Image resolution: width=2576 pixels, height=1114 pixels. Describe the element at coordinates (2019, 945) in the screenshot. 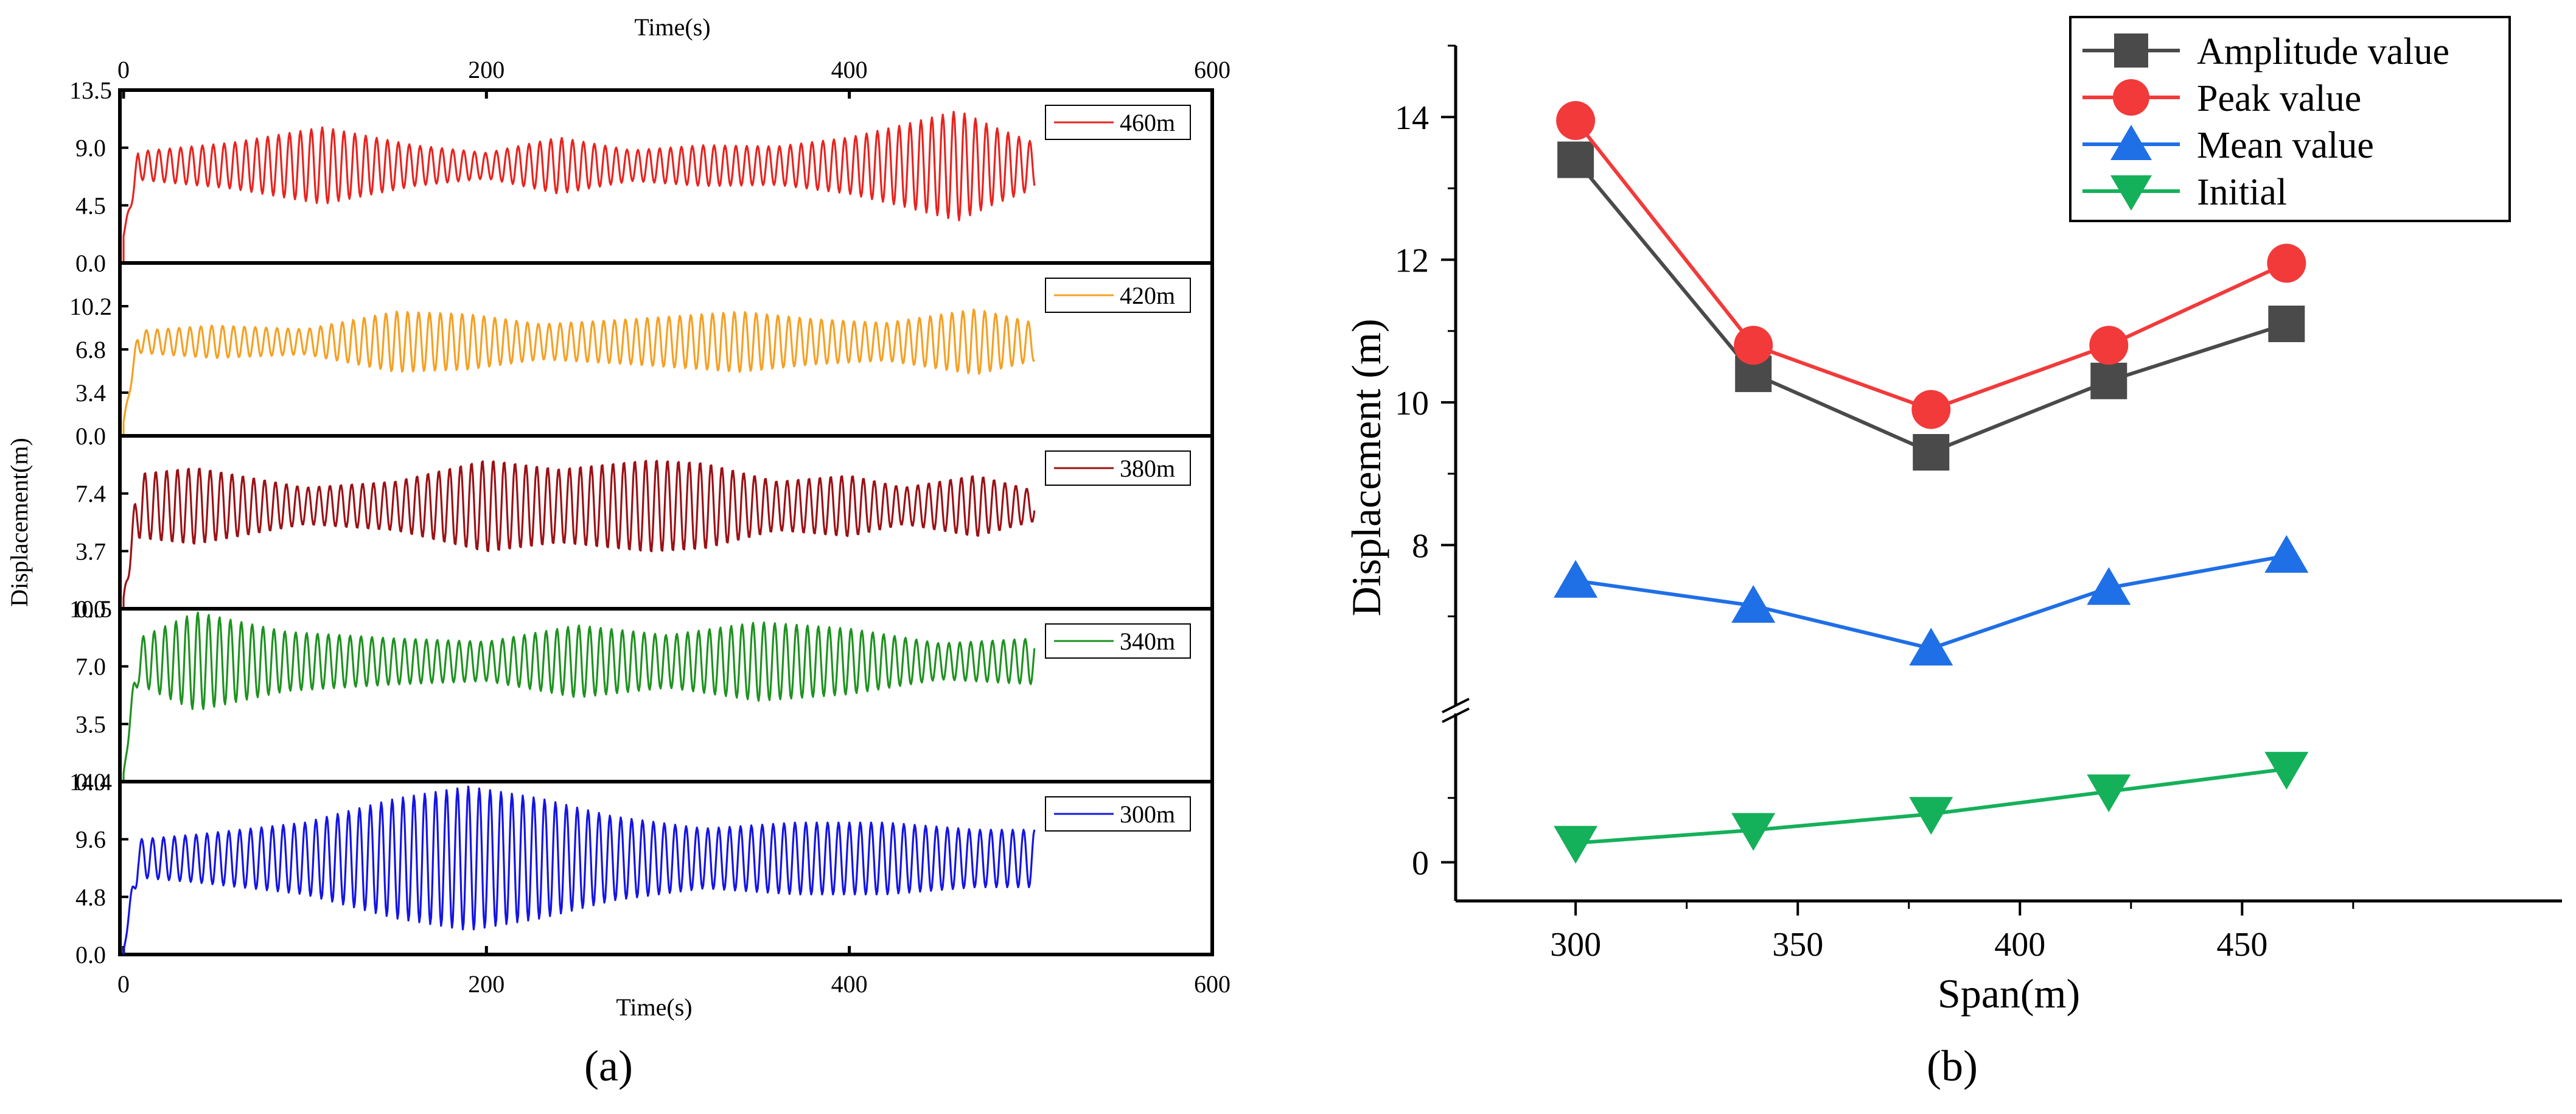

I see `x-tick-label: 400` at that location.